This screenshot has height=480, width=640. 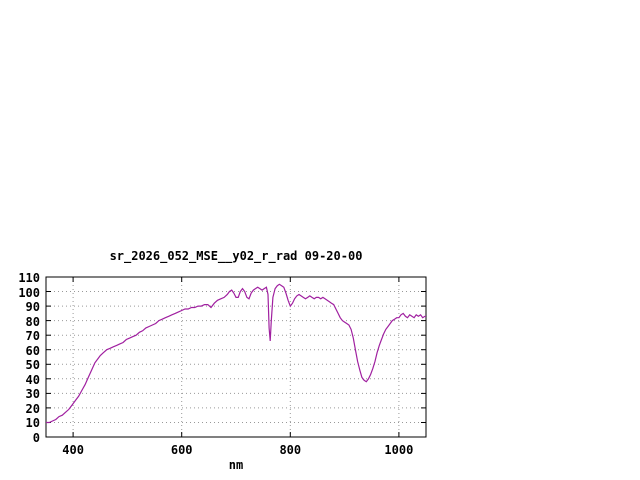 I want to click on x-axis-label: nm, so click(x=236, y=465).